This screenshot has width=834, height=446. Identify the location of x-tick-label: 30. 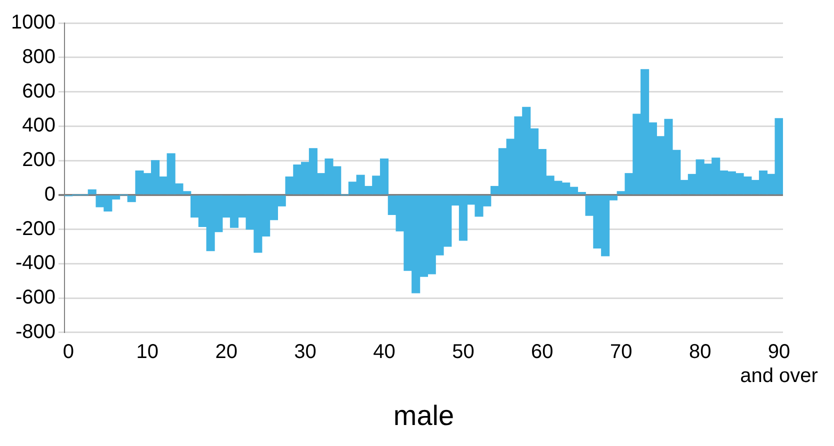
(305, 351).